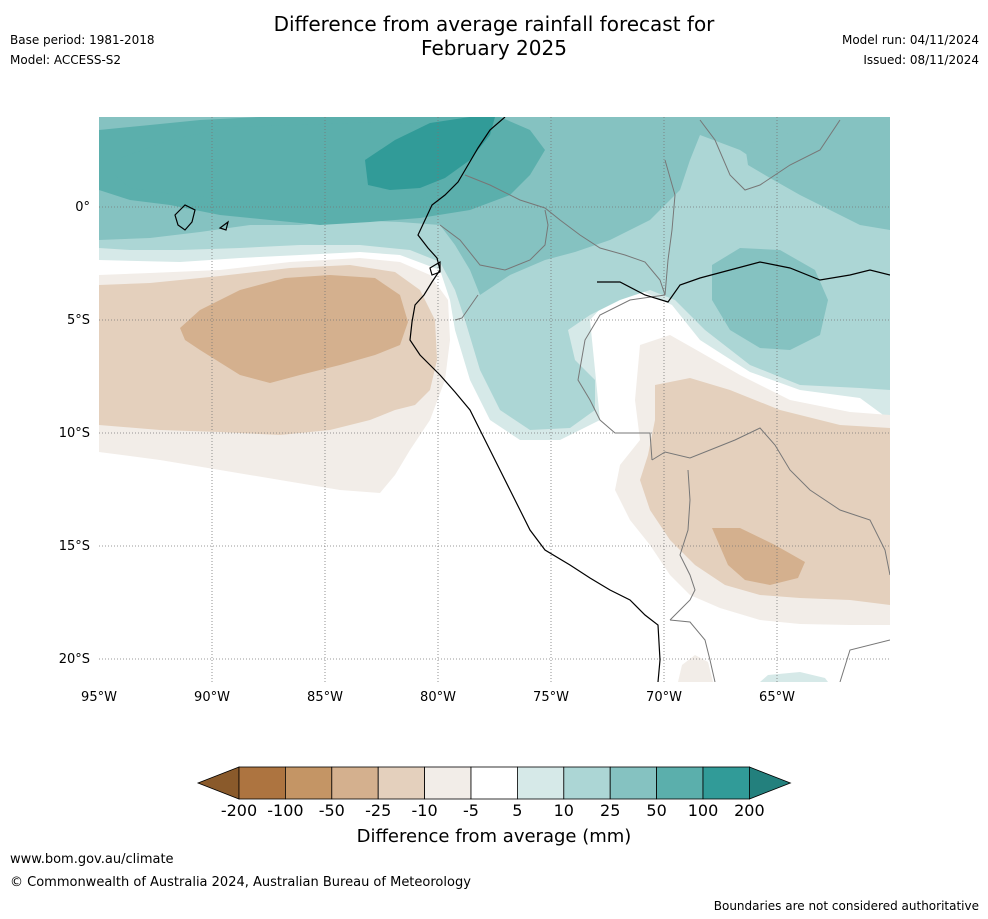  Describe the element at coordinates (494, 836) in the screenshot. I see `colorbar-title: Difference from average (mm)` at that location.